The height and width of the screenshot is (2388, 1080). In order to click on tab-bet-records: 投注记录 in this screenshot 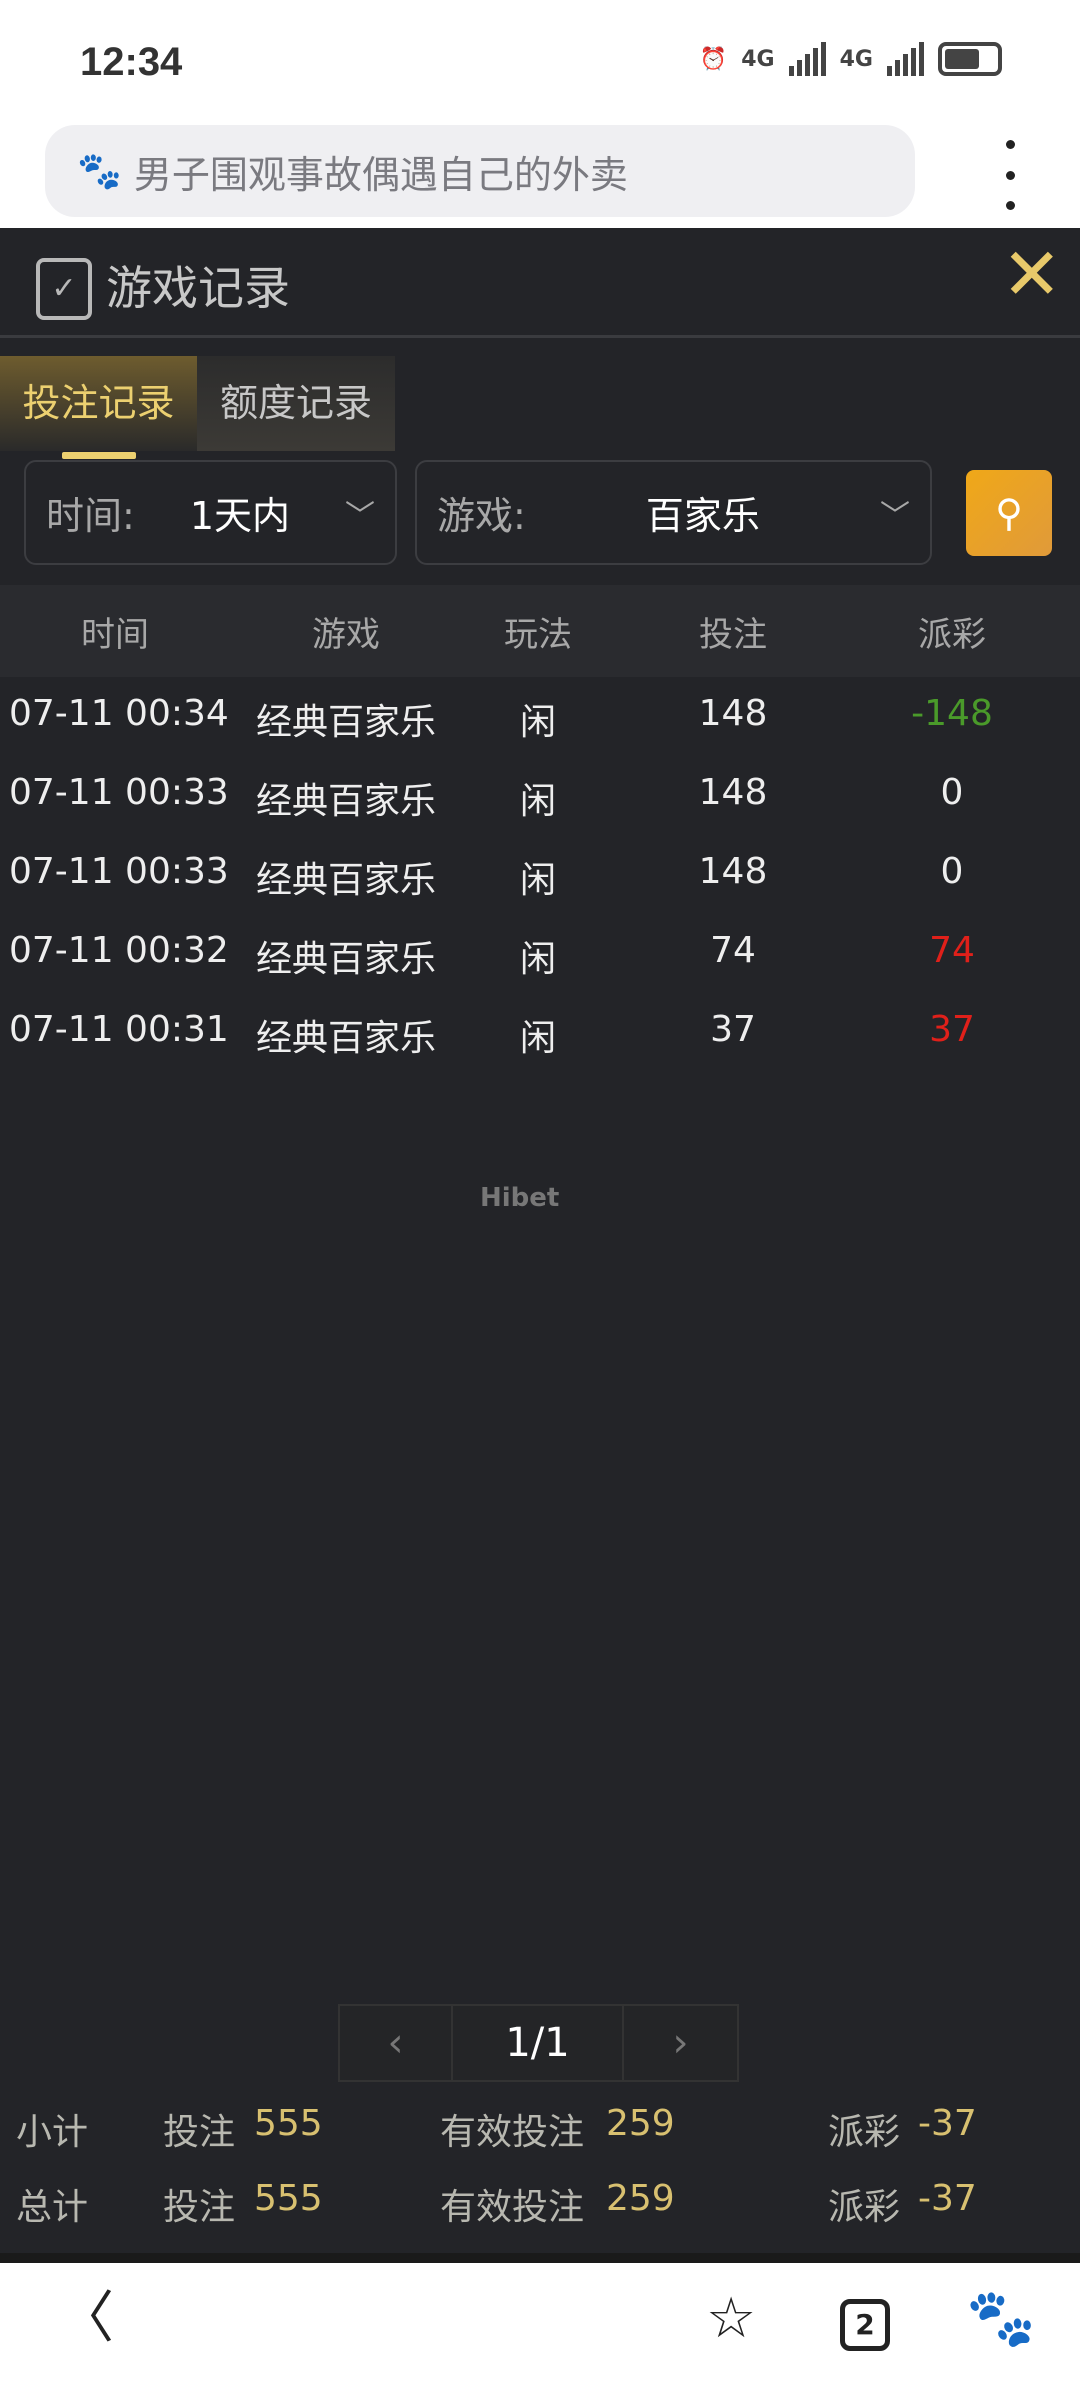, I will do `click(98, 407)`.